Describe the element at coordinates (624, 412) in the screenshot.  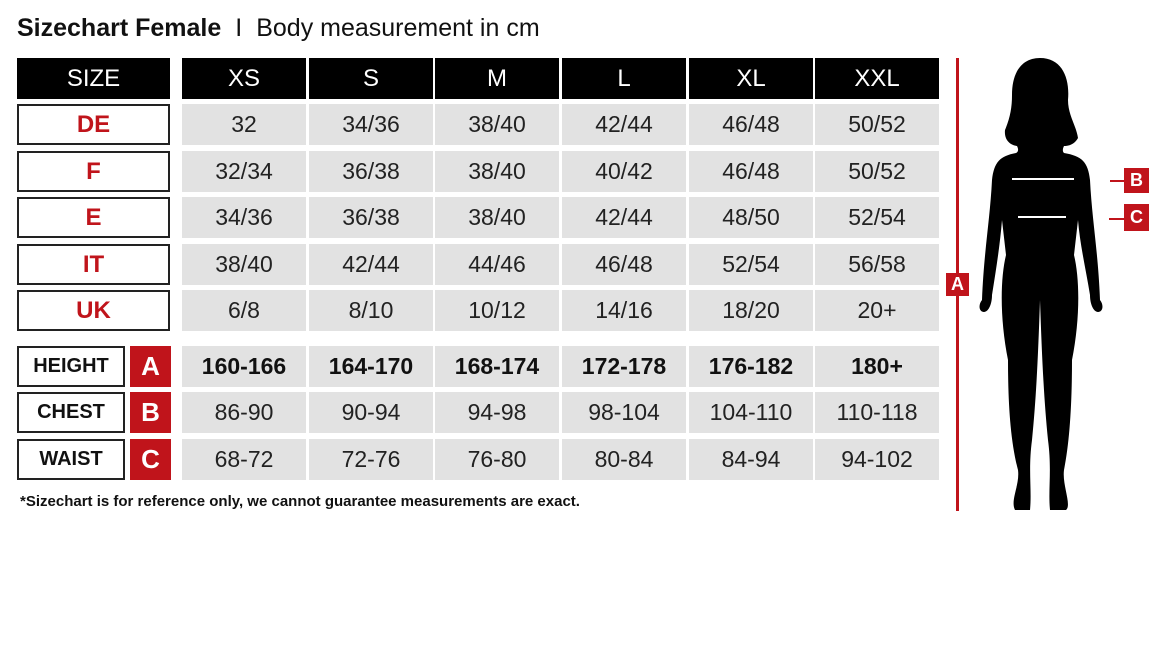
I see `table-cell: 98-104` at that location.